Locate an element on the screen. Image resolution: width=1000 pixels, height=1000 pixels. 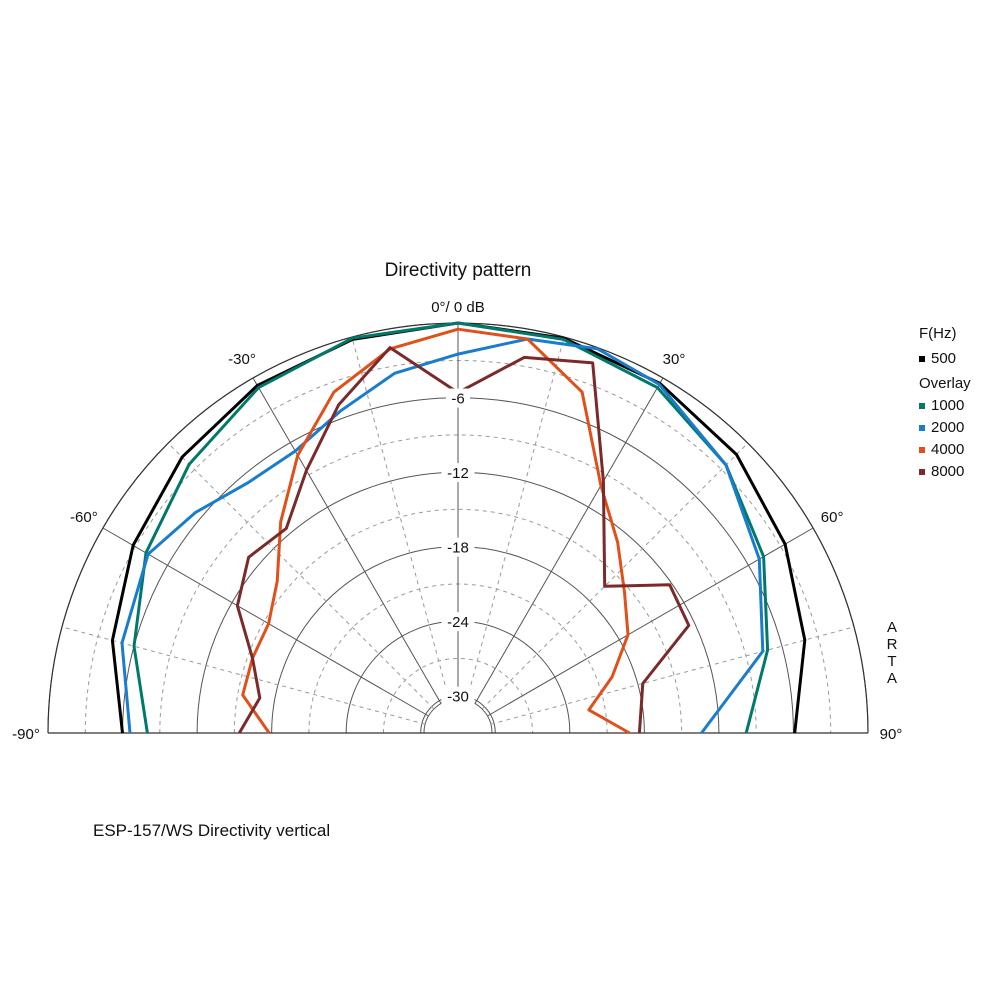
legend-item: 500 is located at coordinates (943, 358).